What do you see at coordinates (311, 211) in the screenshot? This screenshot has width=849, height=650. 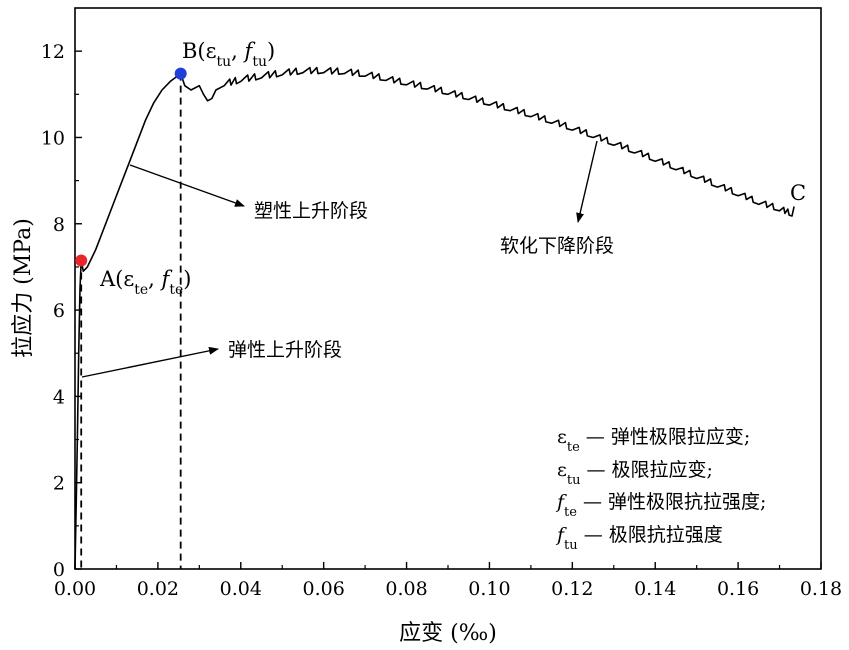 I see `plastic-rise-annotation: 塑性上升阶段` at bounding box center [311, 211].